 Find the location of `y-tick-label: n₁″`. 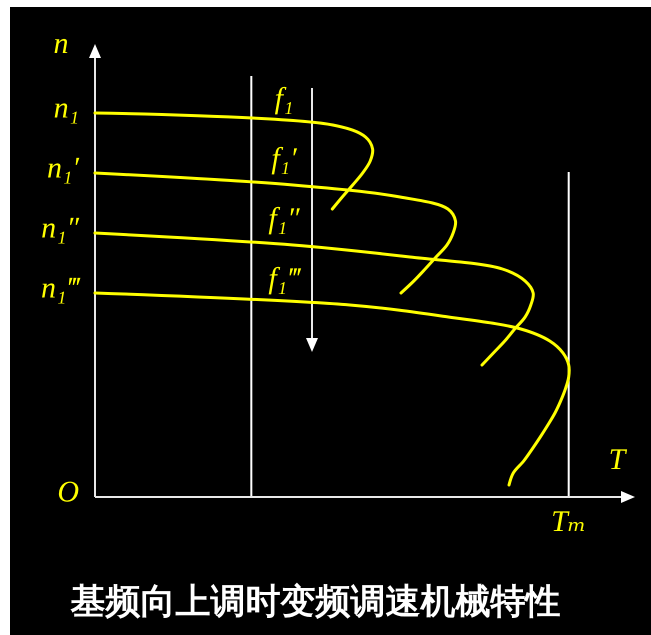

y-tick-label: n₁″ is located at coordinates (60, 228).